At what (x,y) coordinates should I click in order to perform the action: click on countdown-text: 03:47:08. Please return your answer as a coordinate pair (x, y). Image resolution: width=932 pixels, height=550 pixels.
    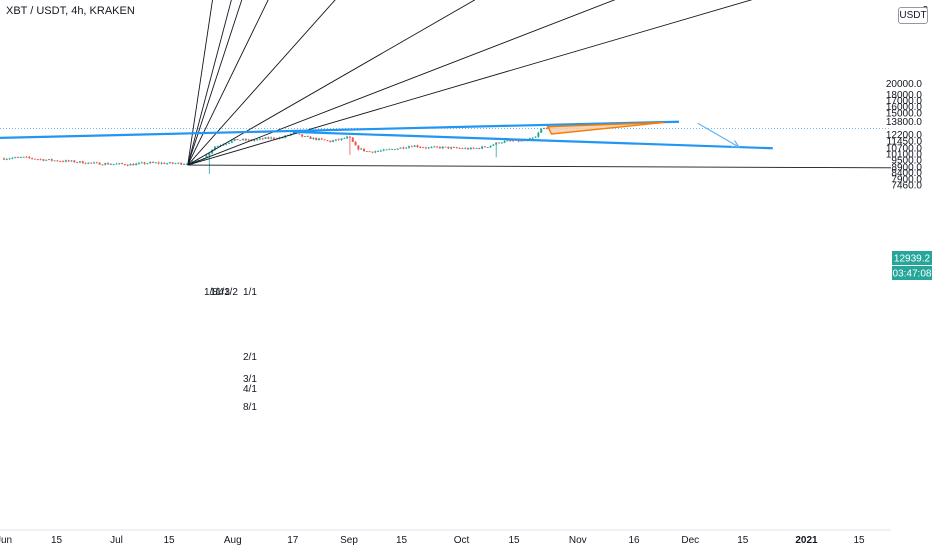
    Looking at the image, I should click on (912, 274).